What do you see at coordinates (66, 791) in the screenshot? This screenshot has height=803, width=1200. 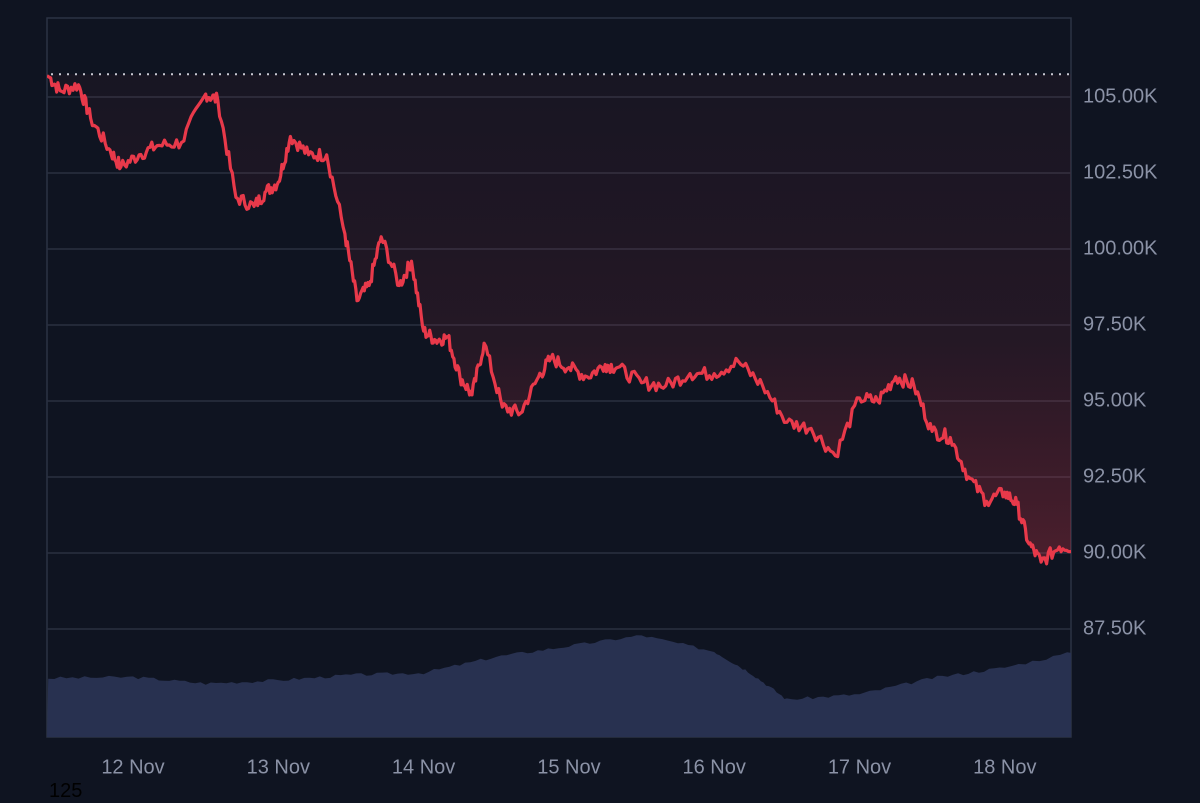 I see `stray-label: 125` at bounding box center [66, 791].